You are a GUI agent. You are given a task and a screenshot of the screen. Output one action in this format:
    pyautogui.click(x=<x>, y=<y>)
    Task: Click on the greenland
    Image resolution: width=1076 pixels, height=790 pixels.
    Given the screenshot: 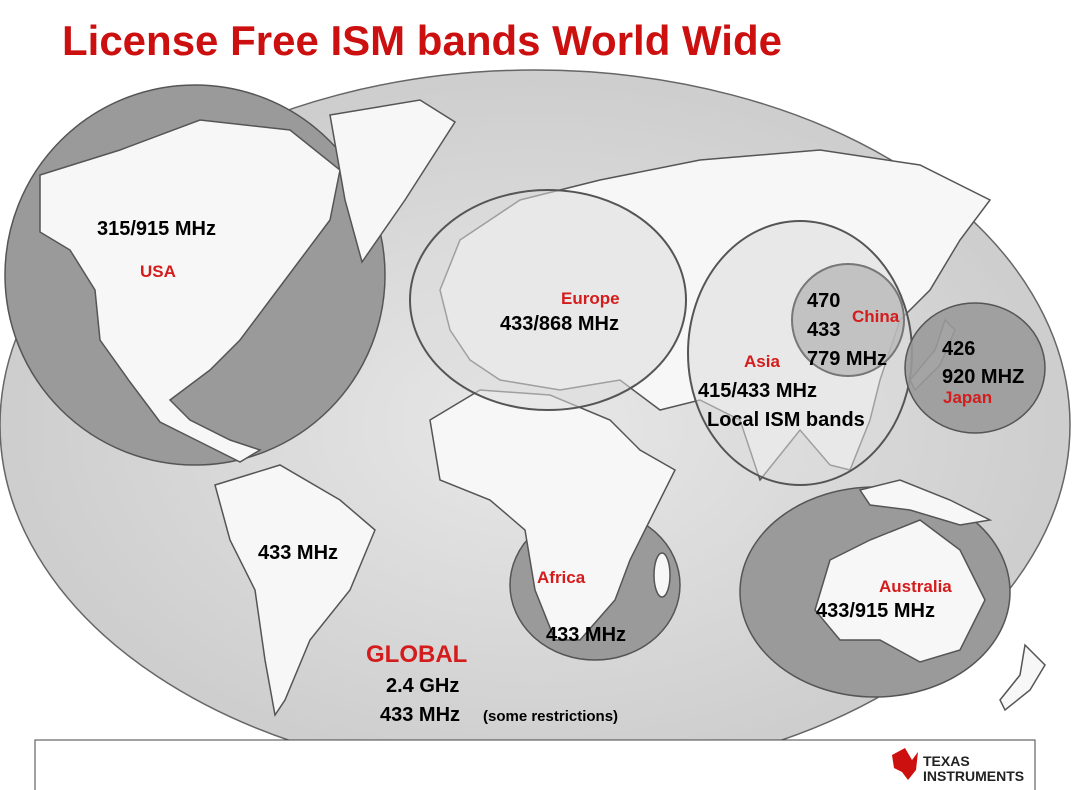 What is the action you would take?
    pyautogui.click(x=393, y=181)
    